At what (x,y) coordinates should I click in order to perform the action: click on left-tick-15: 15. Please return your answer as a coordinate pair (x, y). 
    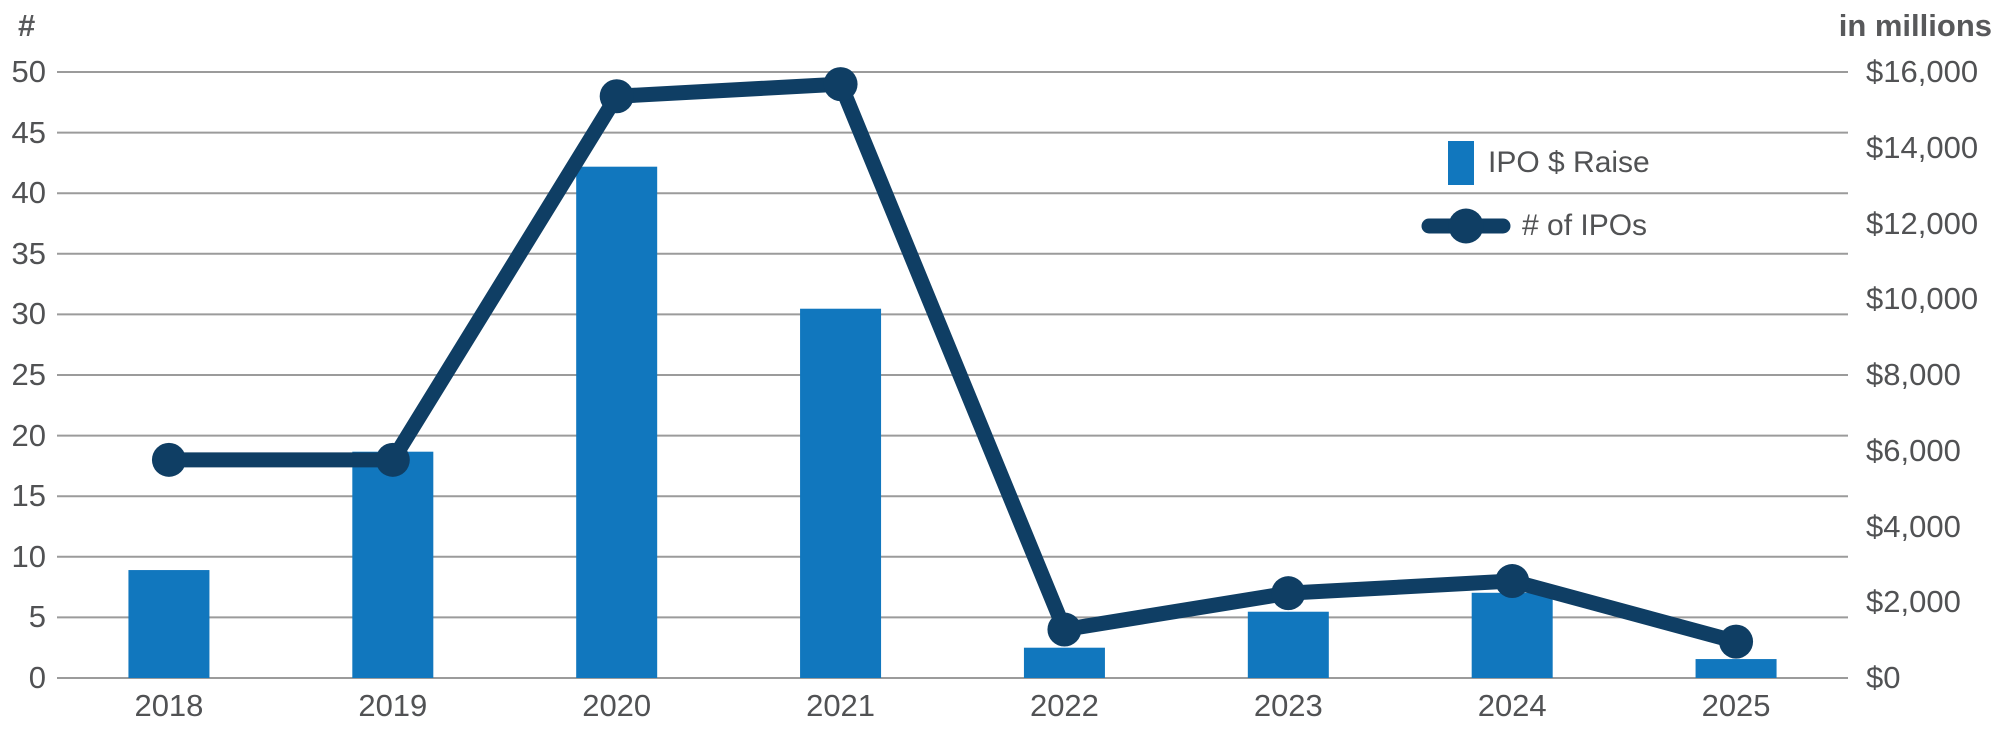
    Looking at the image, I should click on (28, 496).